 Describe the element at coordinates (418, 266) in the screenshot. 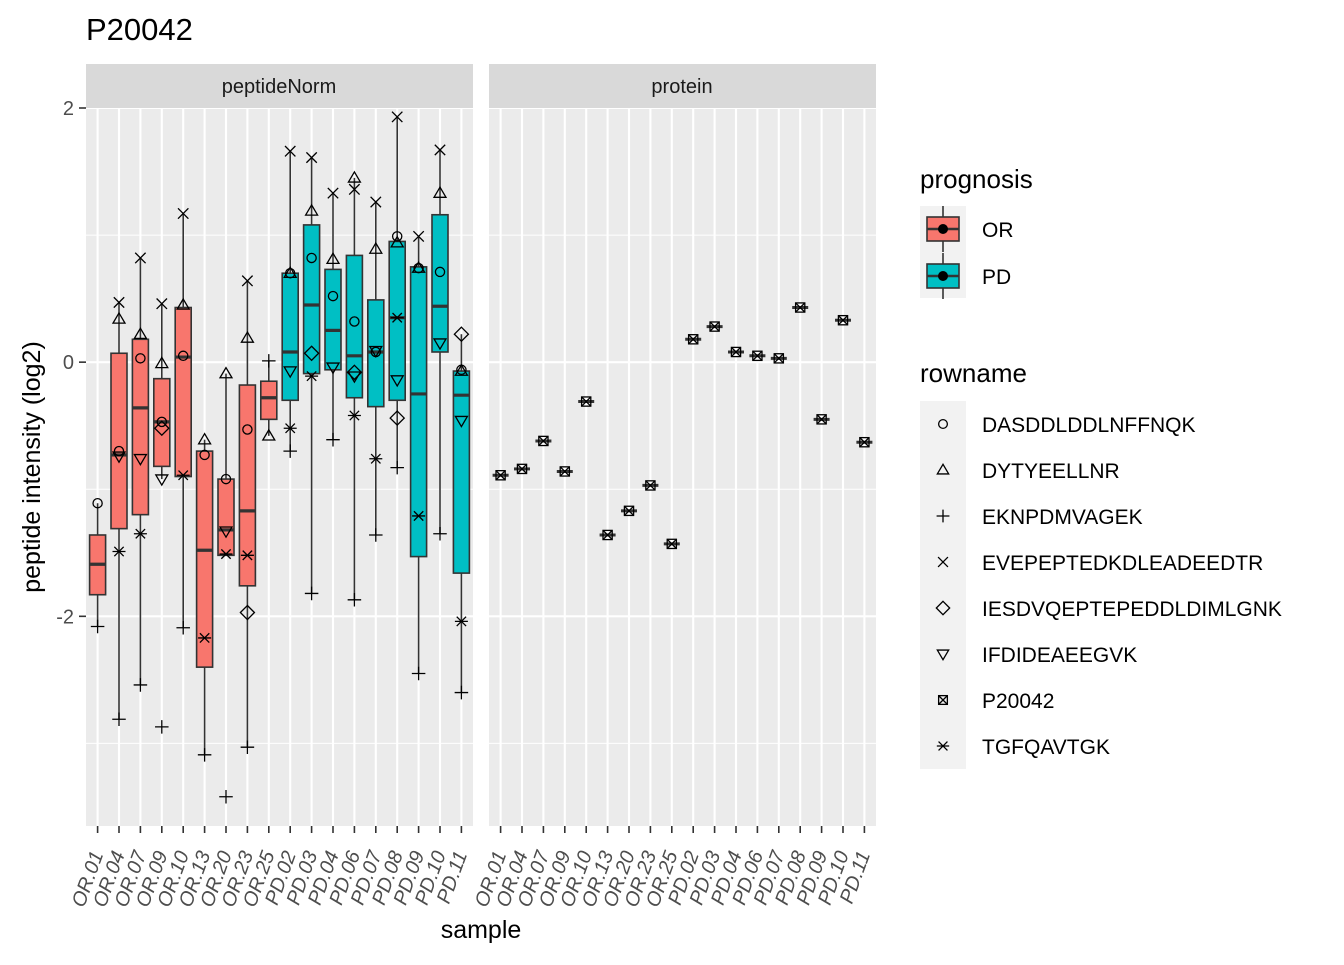

I see `point-DYTYEELLNR-PD.09` at that location.